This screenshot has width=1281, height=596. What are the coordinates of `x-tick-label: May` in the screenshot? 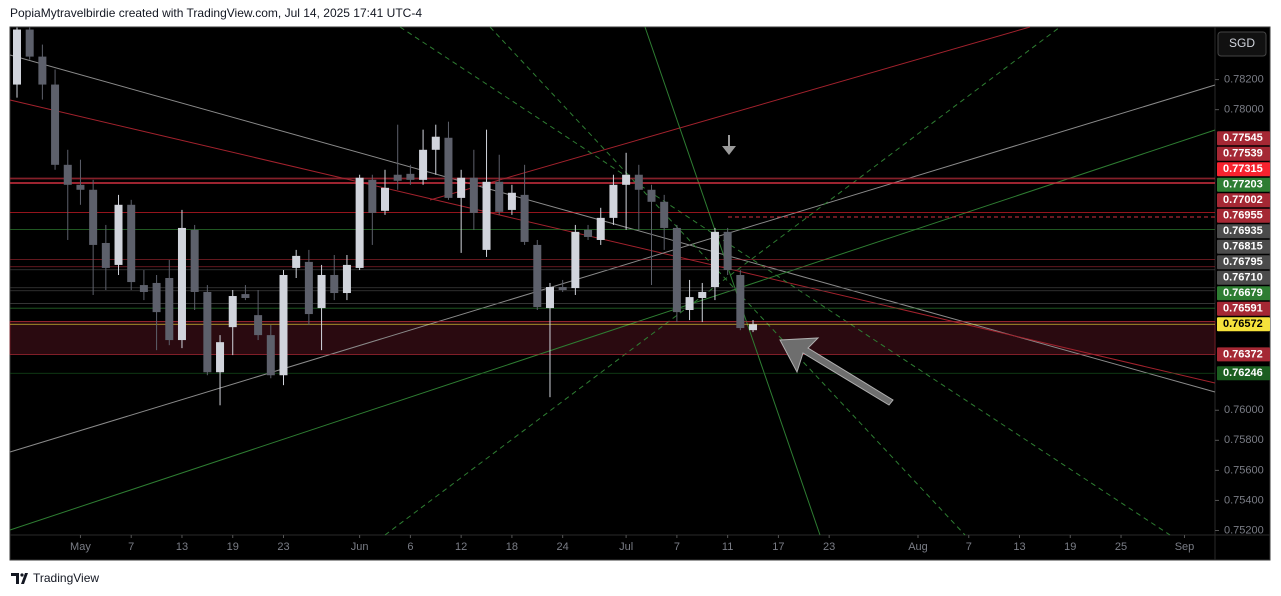 It's located at (80, 547).